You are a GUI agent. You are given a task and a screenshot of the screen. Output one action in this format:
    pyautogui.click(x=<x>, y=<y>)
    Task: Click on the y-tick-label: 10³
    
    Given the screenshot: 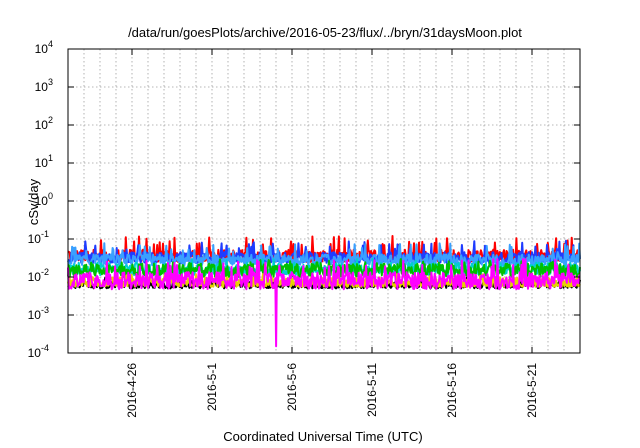 What is the action you would take?
    pyautogui.click(x=44, y=85)
    